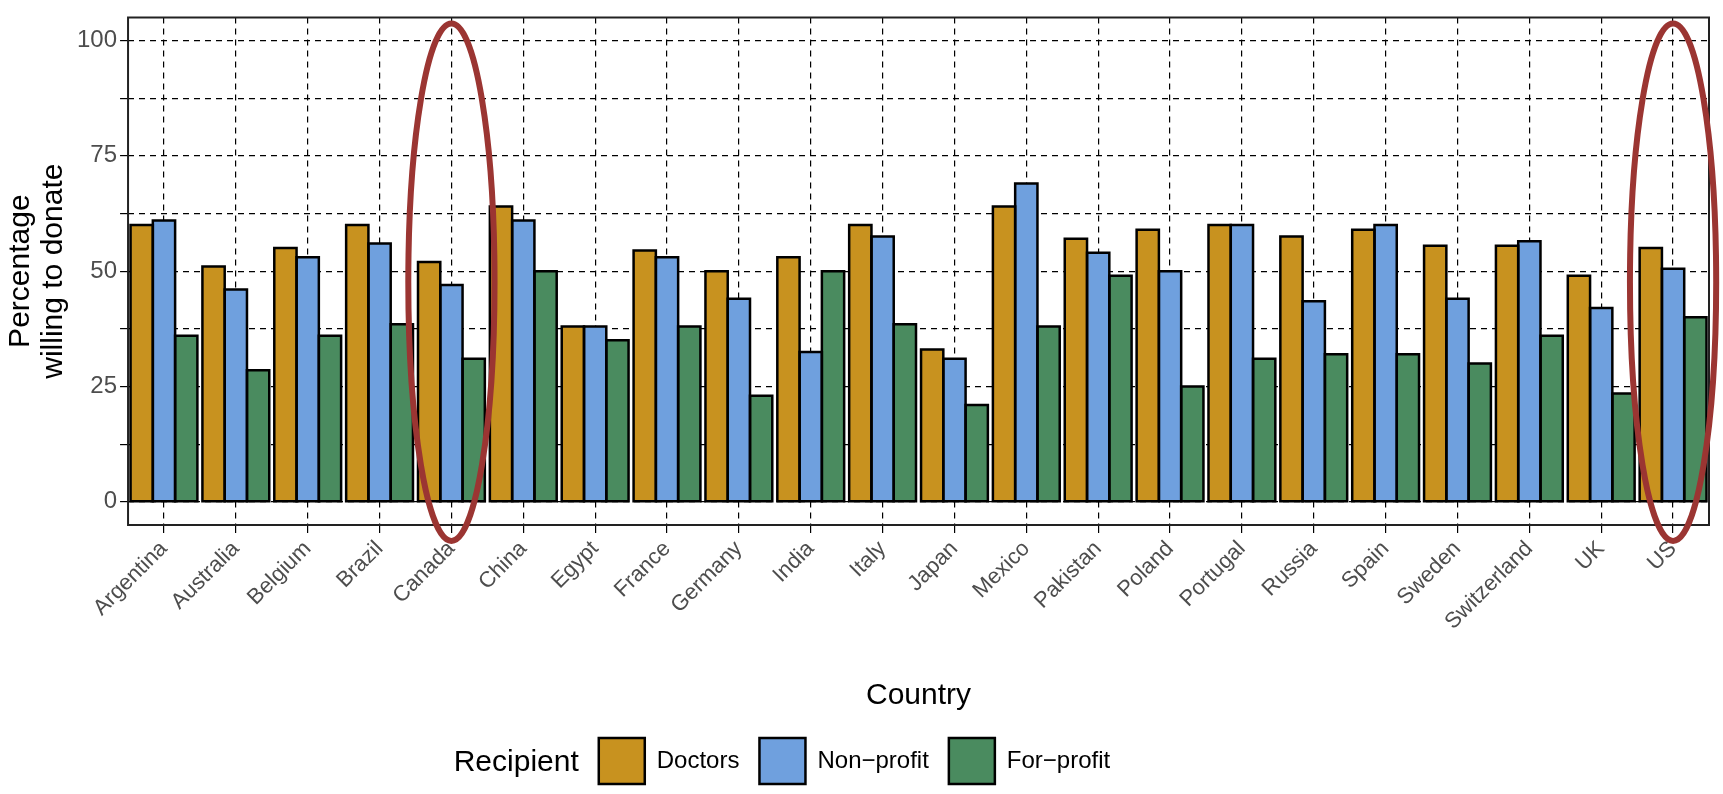 The width and height of the screenshot is (1723, 794). What do you see at coordinates (516, 761) in the screenshot?
I see `legend-title: Recipient` at bounding box center [516, 761].